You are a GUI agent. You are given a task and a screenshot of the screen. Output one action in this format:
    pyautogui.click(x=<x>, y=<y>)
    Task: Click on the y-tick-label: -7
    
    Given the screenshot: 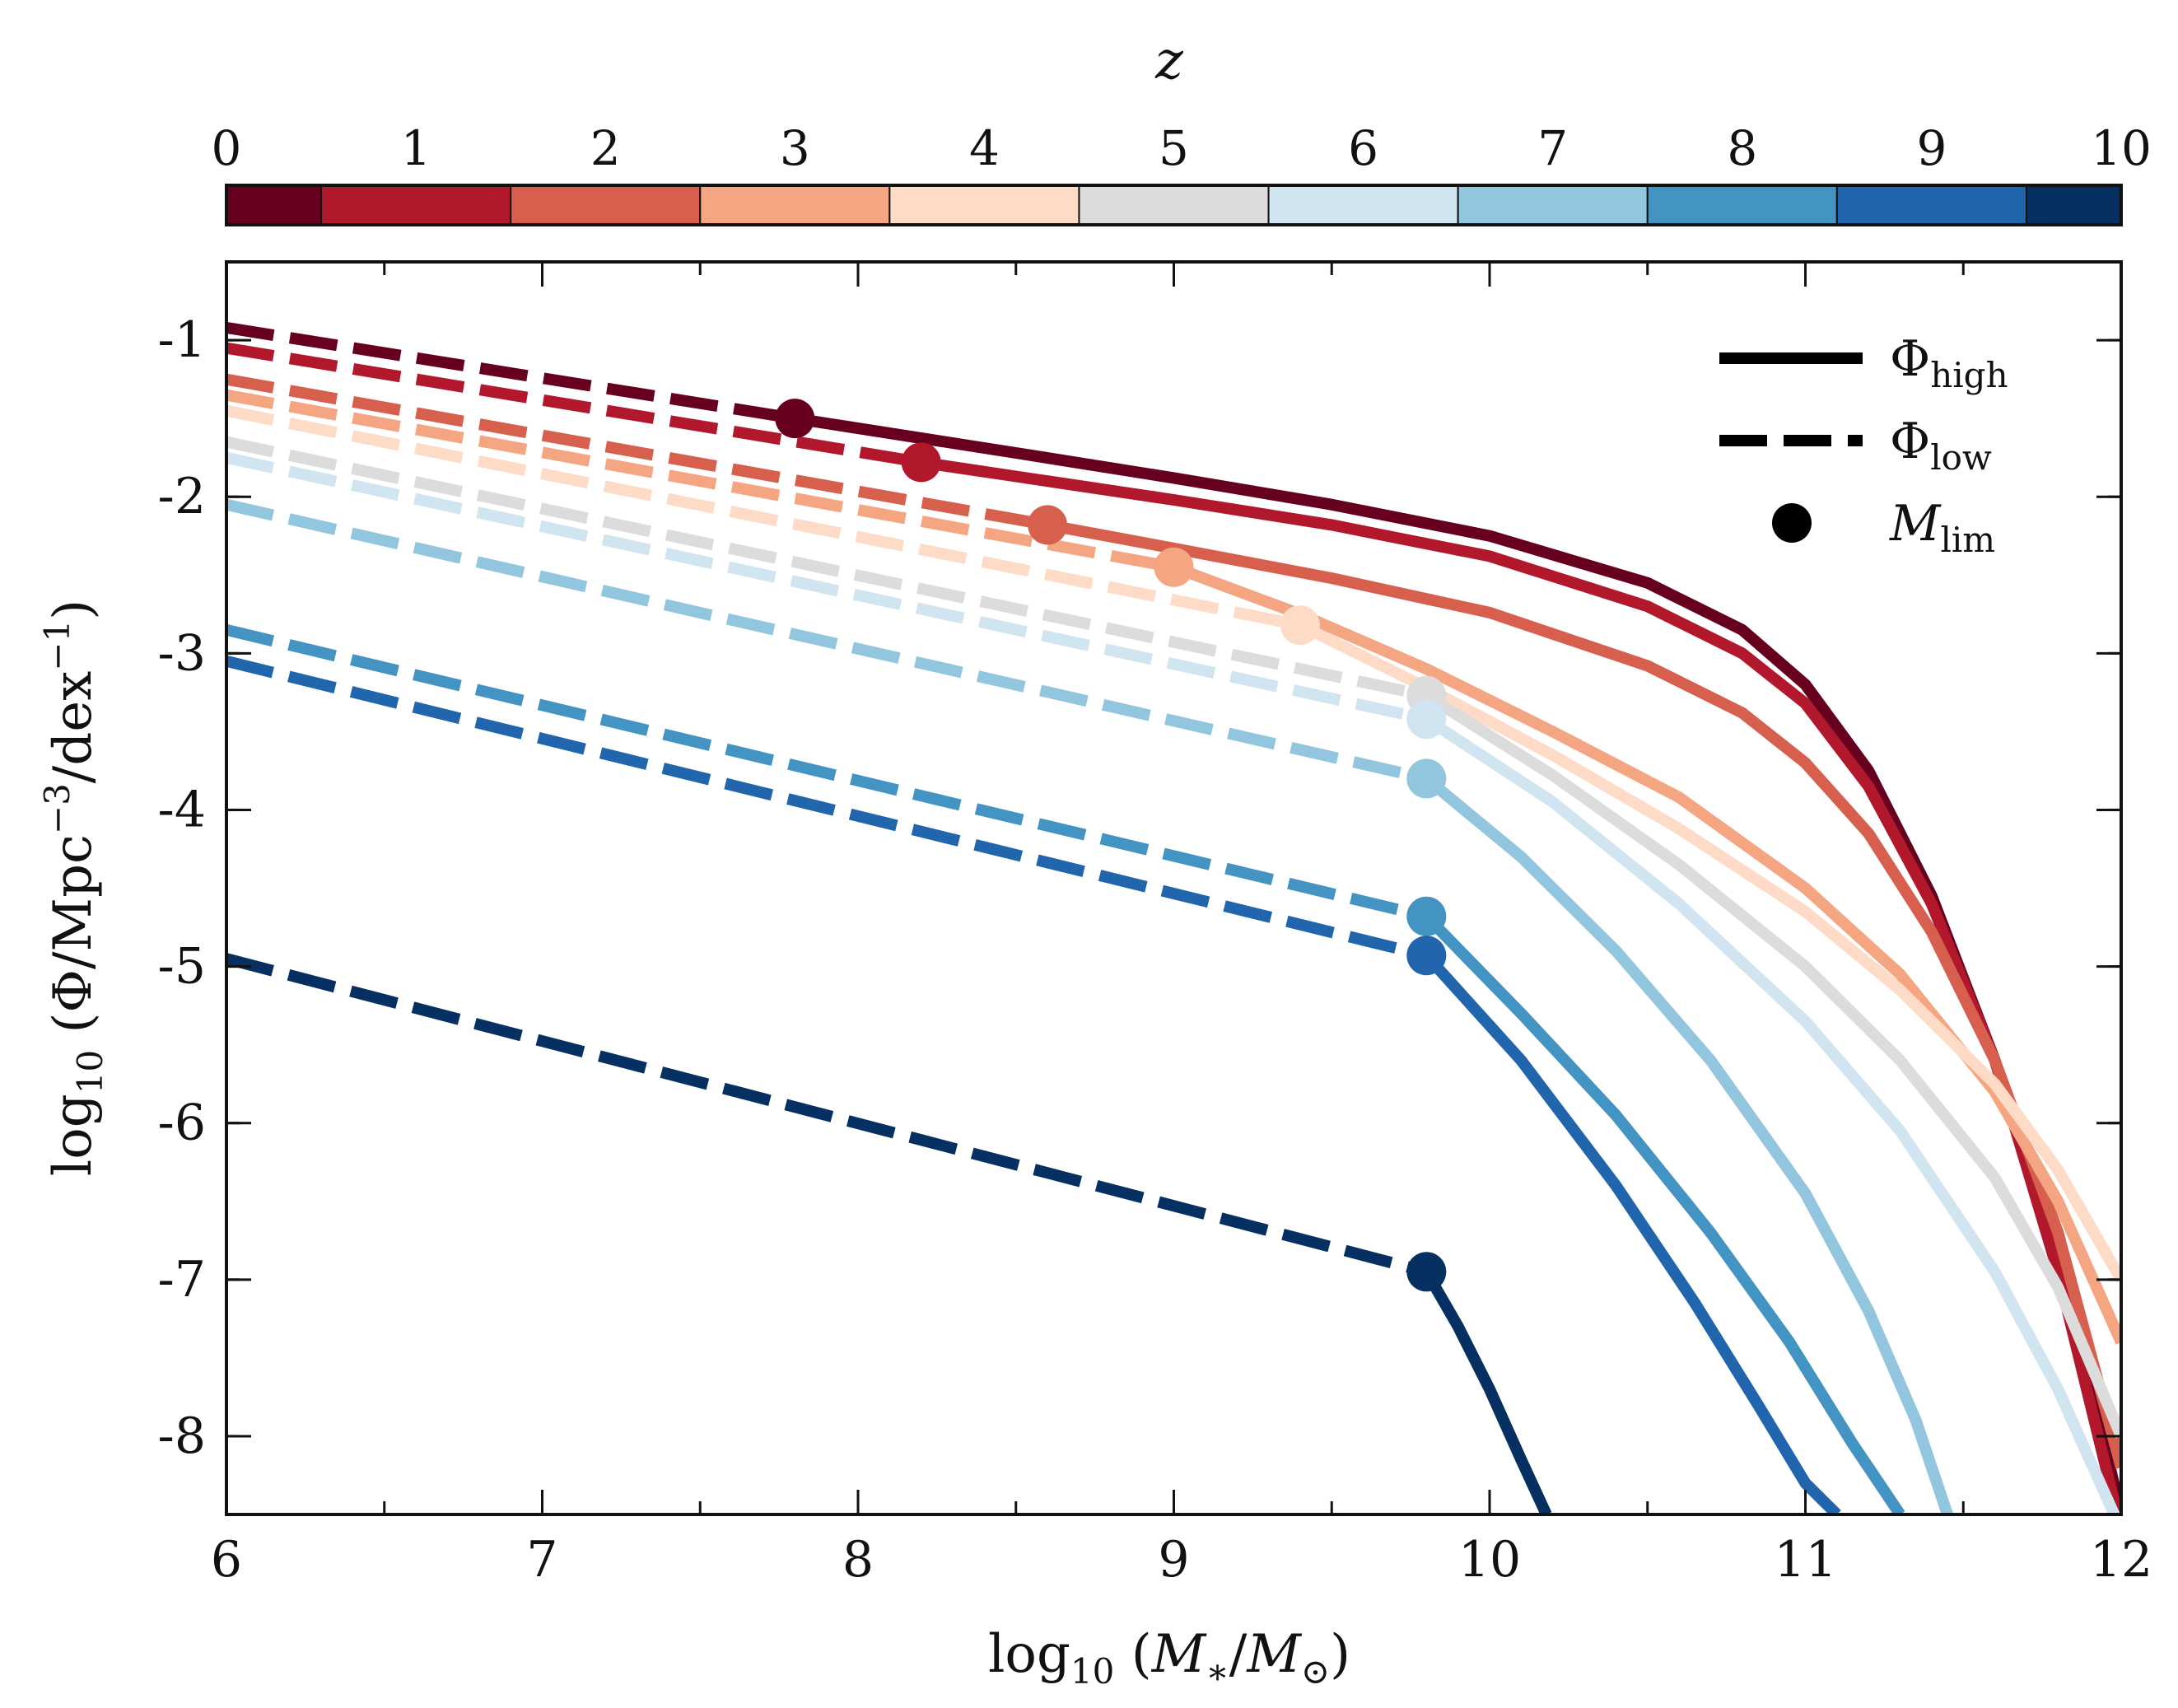 What is the action you would take?
    pyautogui.click(x=182, y=1280)
    